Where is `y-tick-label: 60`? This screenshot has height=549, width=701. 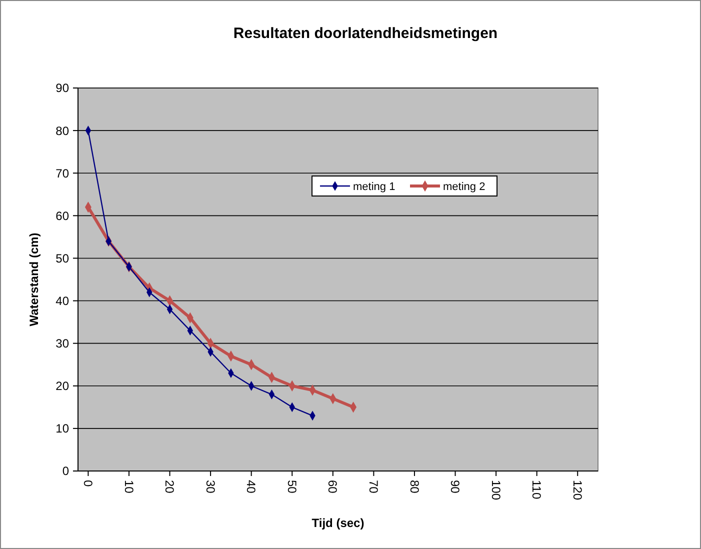 y-tick-label: 60 is located at coordinates (63, 215).